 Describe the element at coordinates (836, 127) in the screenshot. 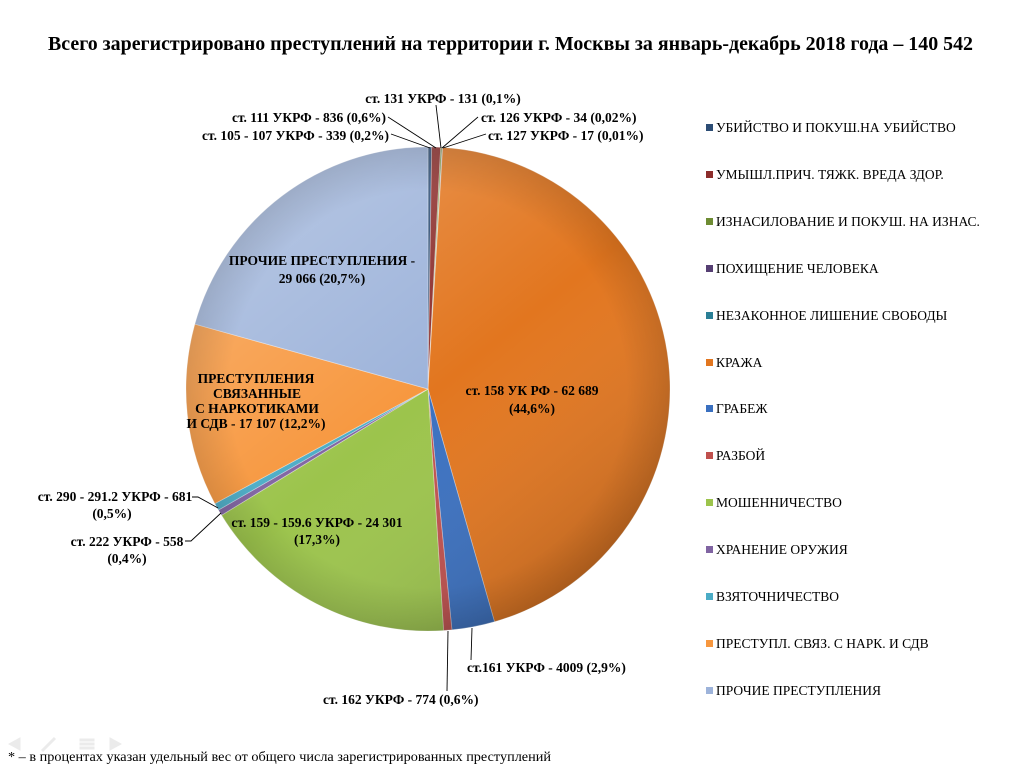

I see `legend-label: УБИЙСТВО И ПОКУШ.НА УБИЙСТВО` at that location.